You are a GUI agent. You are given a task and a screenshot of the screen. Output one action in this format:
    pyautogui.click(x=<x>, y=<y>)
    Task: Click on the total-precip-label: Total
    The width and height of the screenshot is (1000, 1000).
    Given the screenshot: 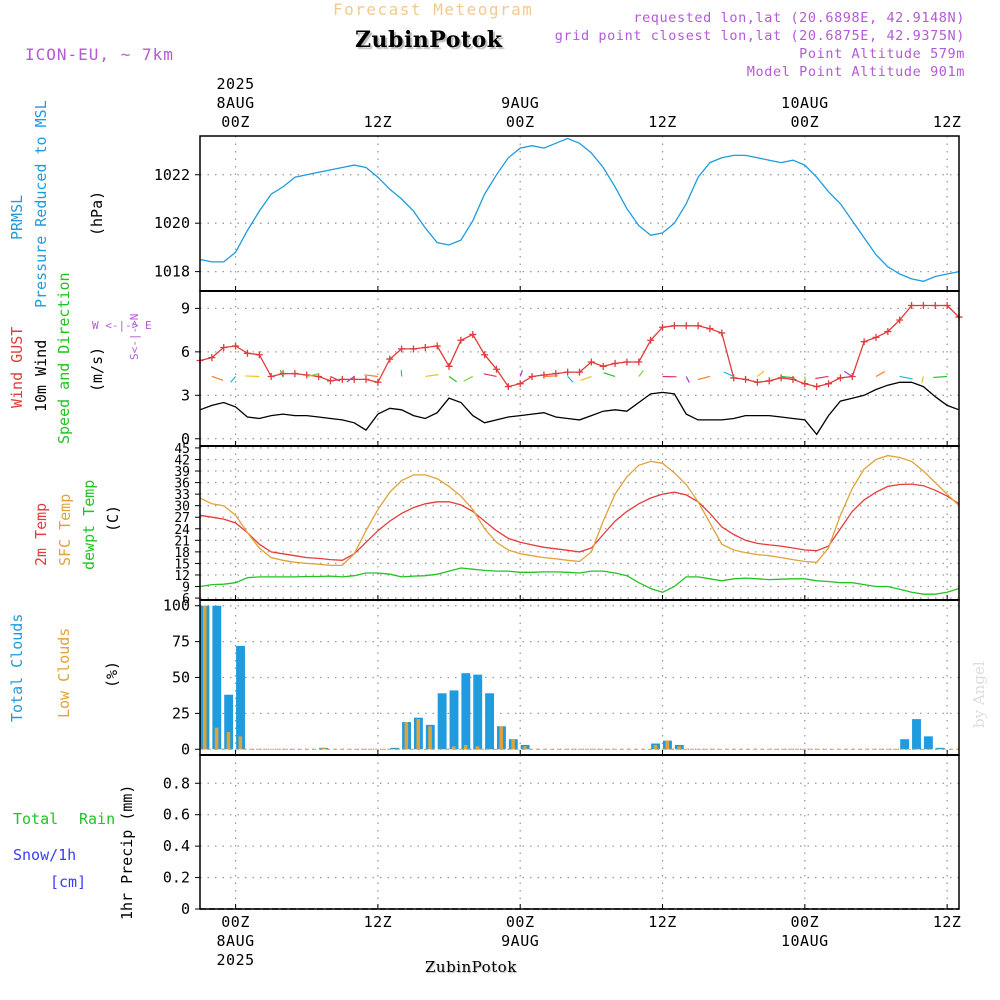 What is the action you would take?
    pyautogui.click(x=36, y=819)
    